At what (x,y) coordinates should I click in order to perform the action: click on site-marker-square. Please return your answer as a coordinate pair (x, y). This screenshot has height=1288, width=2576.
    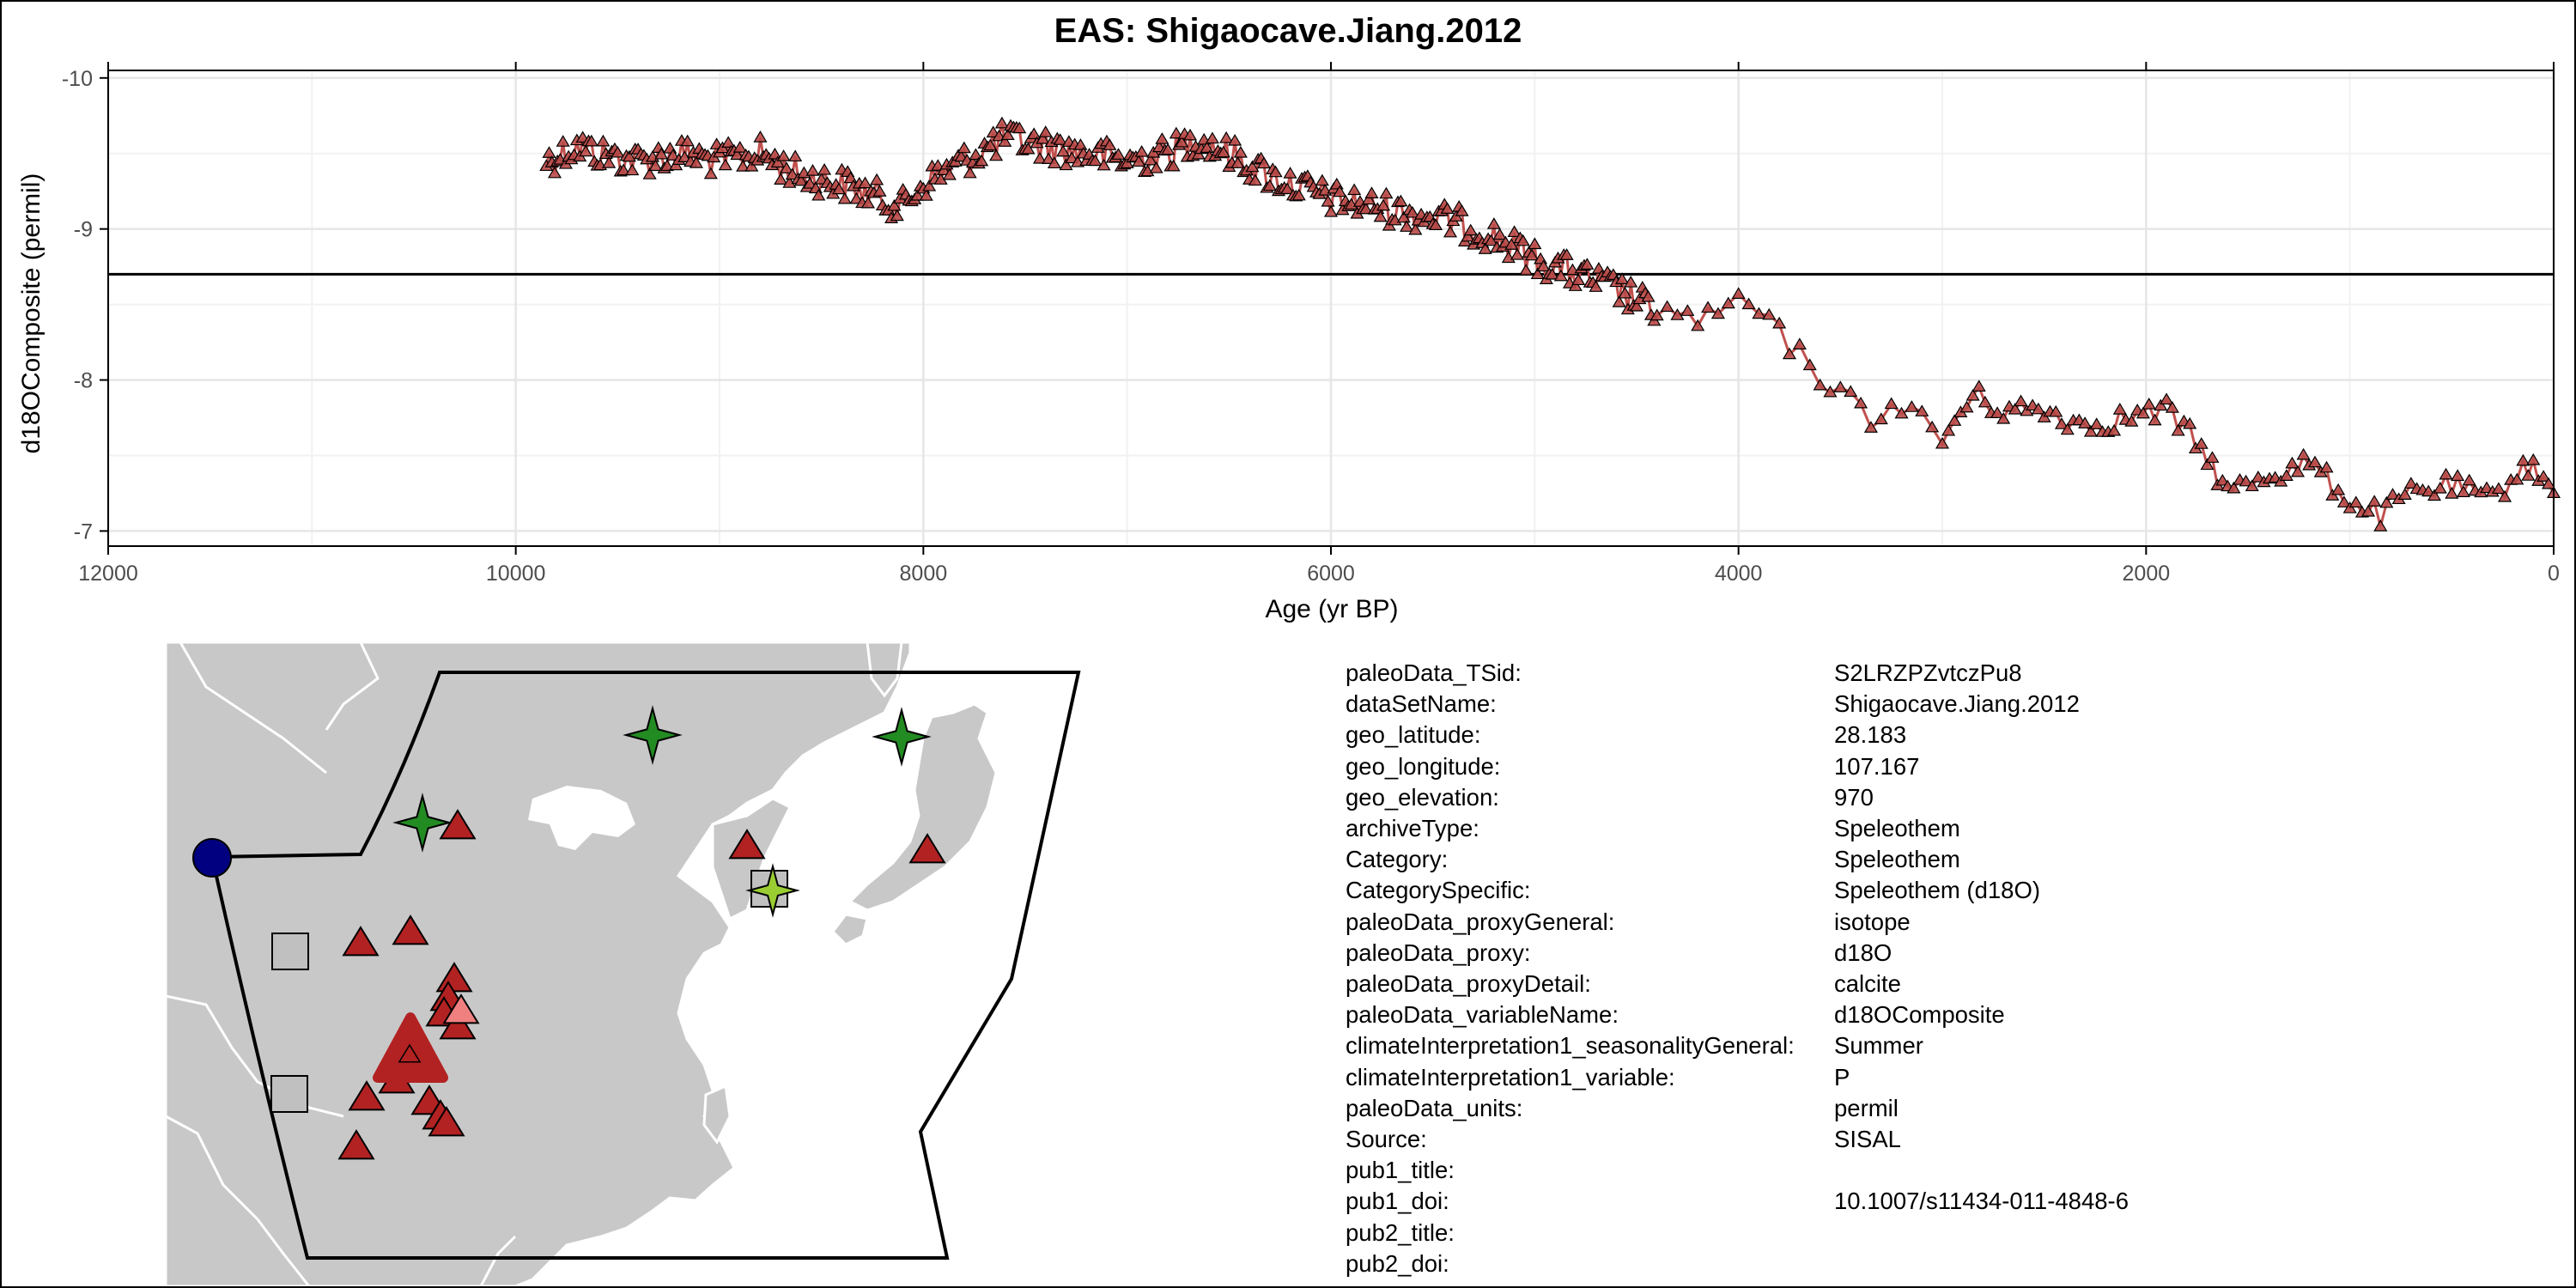
    Looking at the image, I should click on (289, 1094).